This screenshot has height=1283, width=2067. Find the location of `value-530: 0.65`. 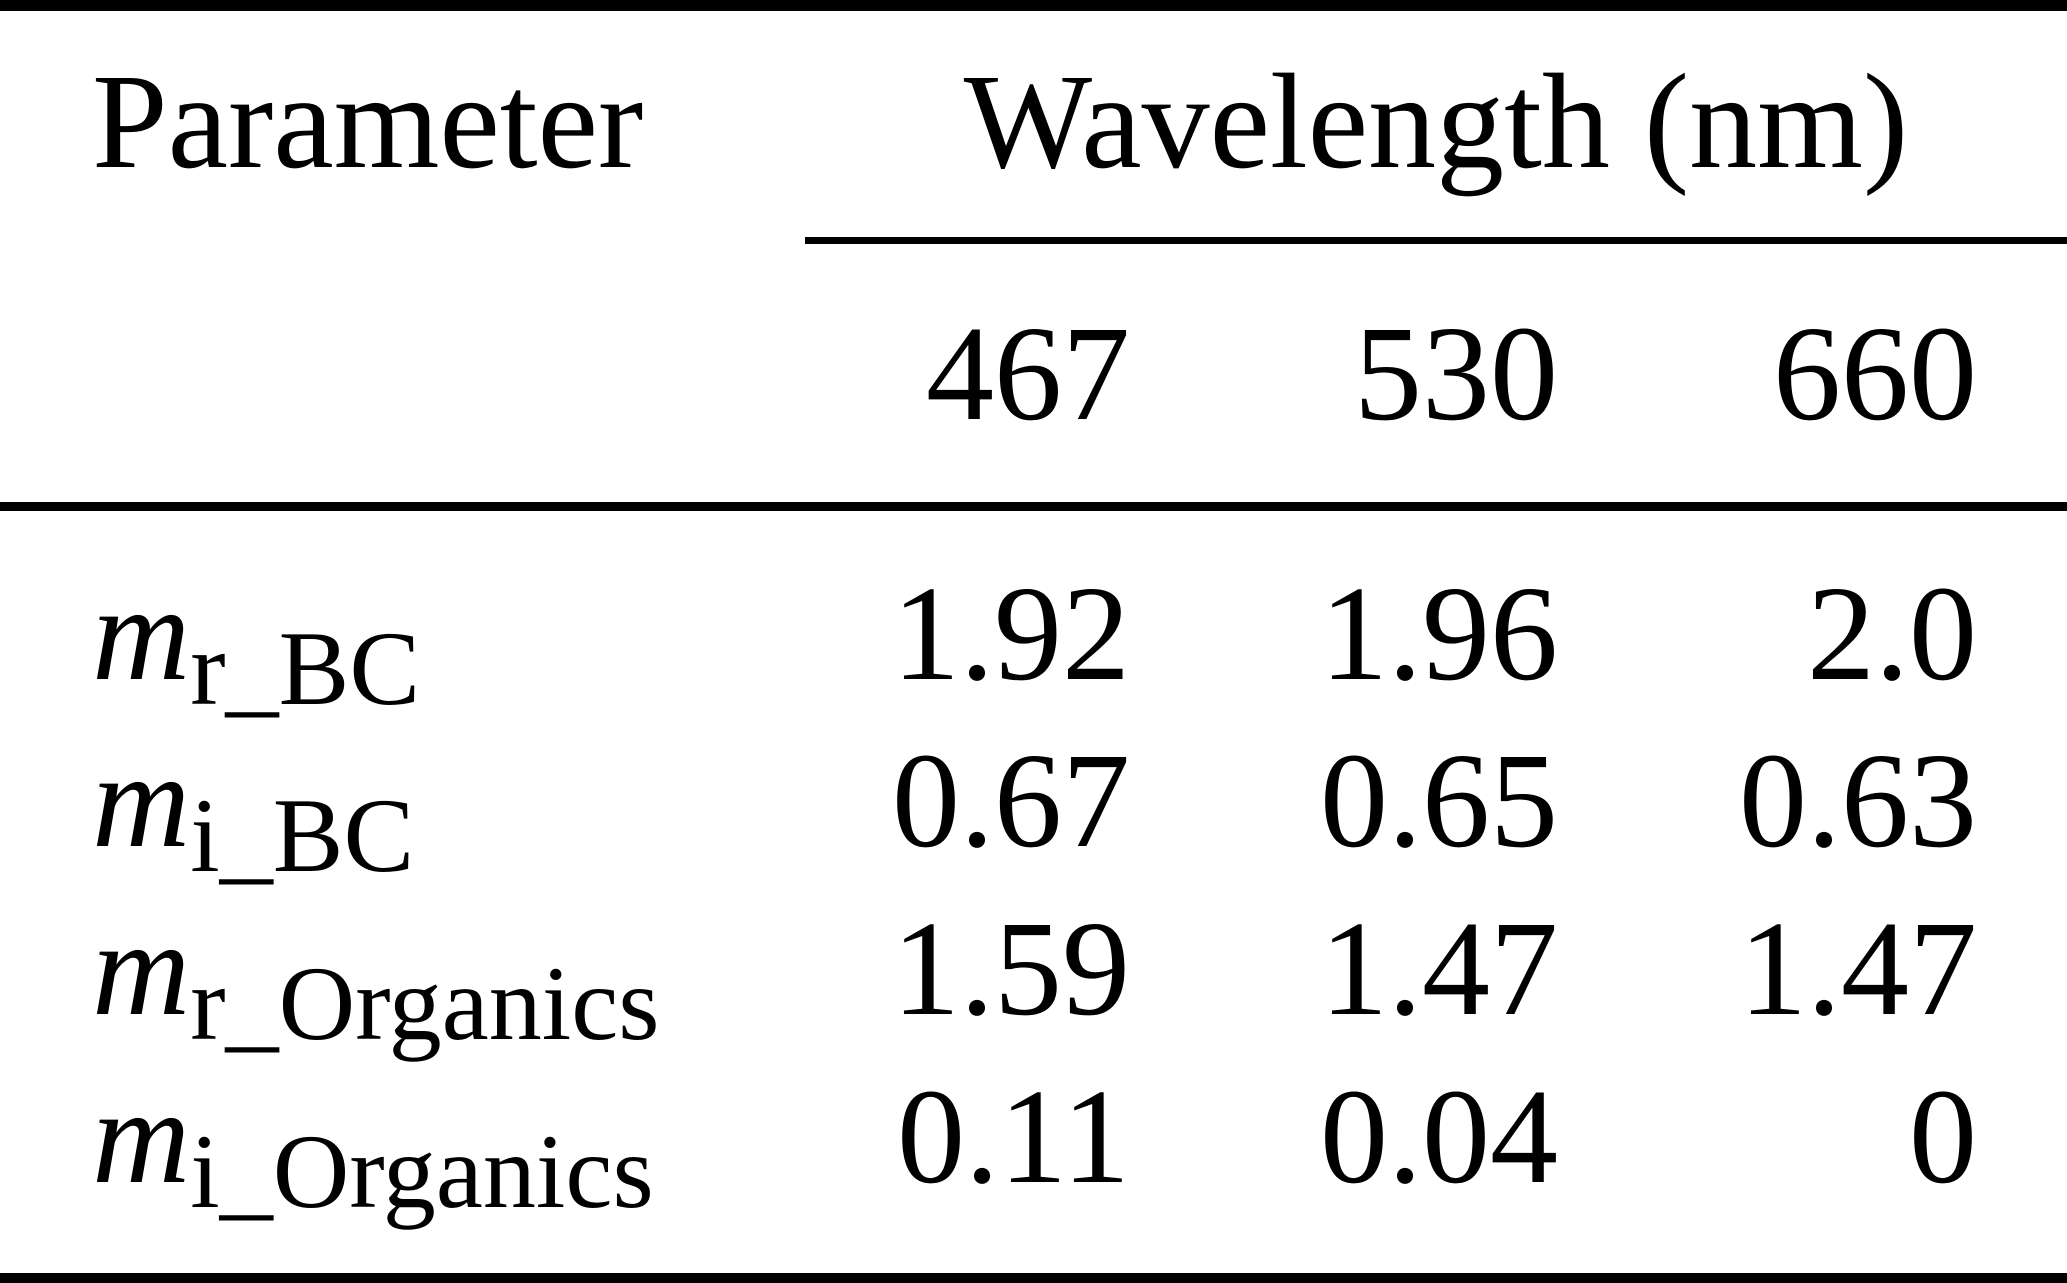

value-530: 0.65 is located at coordinates (1439, 801).